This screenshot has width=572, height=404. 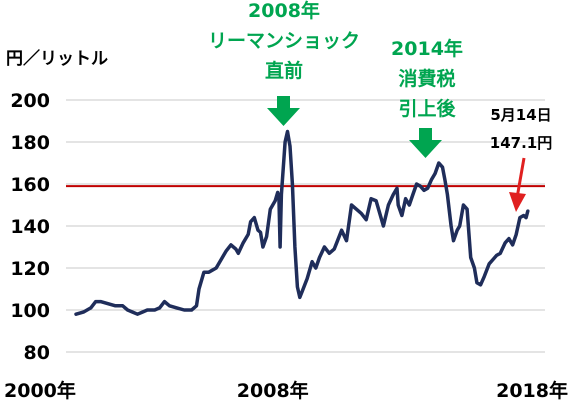 What do you see at coordinates (426, 78) in the screenshot?
I see `annotation-tax-line-2: 消費税` at bounding box center [426, 78].